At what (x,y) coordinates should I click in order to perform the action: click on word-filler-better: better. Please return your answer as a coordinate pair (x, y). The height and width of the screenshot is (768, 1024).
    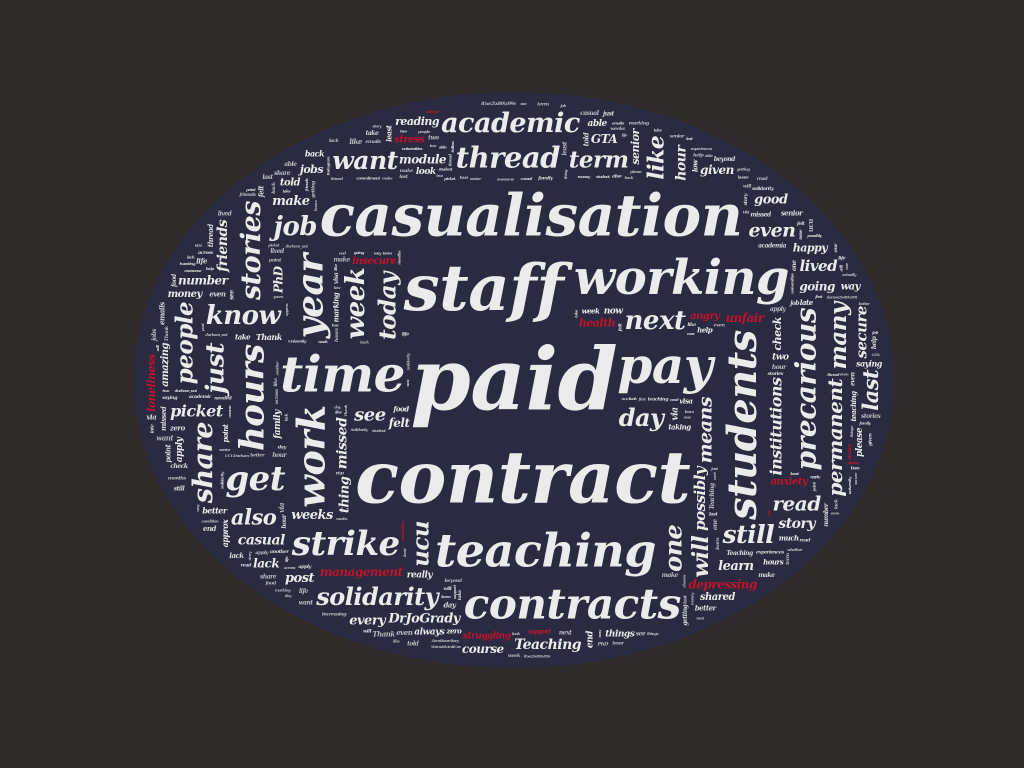
    Looking at the image, I should click on (257, 456).